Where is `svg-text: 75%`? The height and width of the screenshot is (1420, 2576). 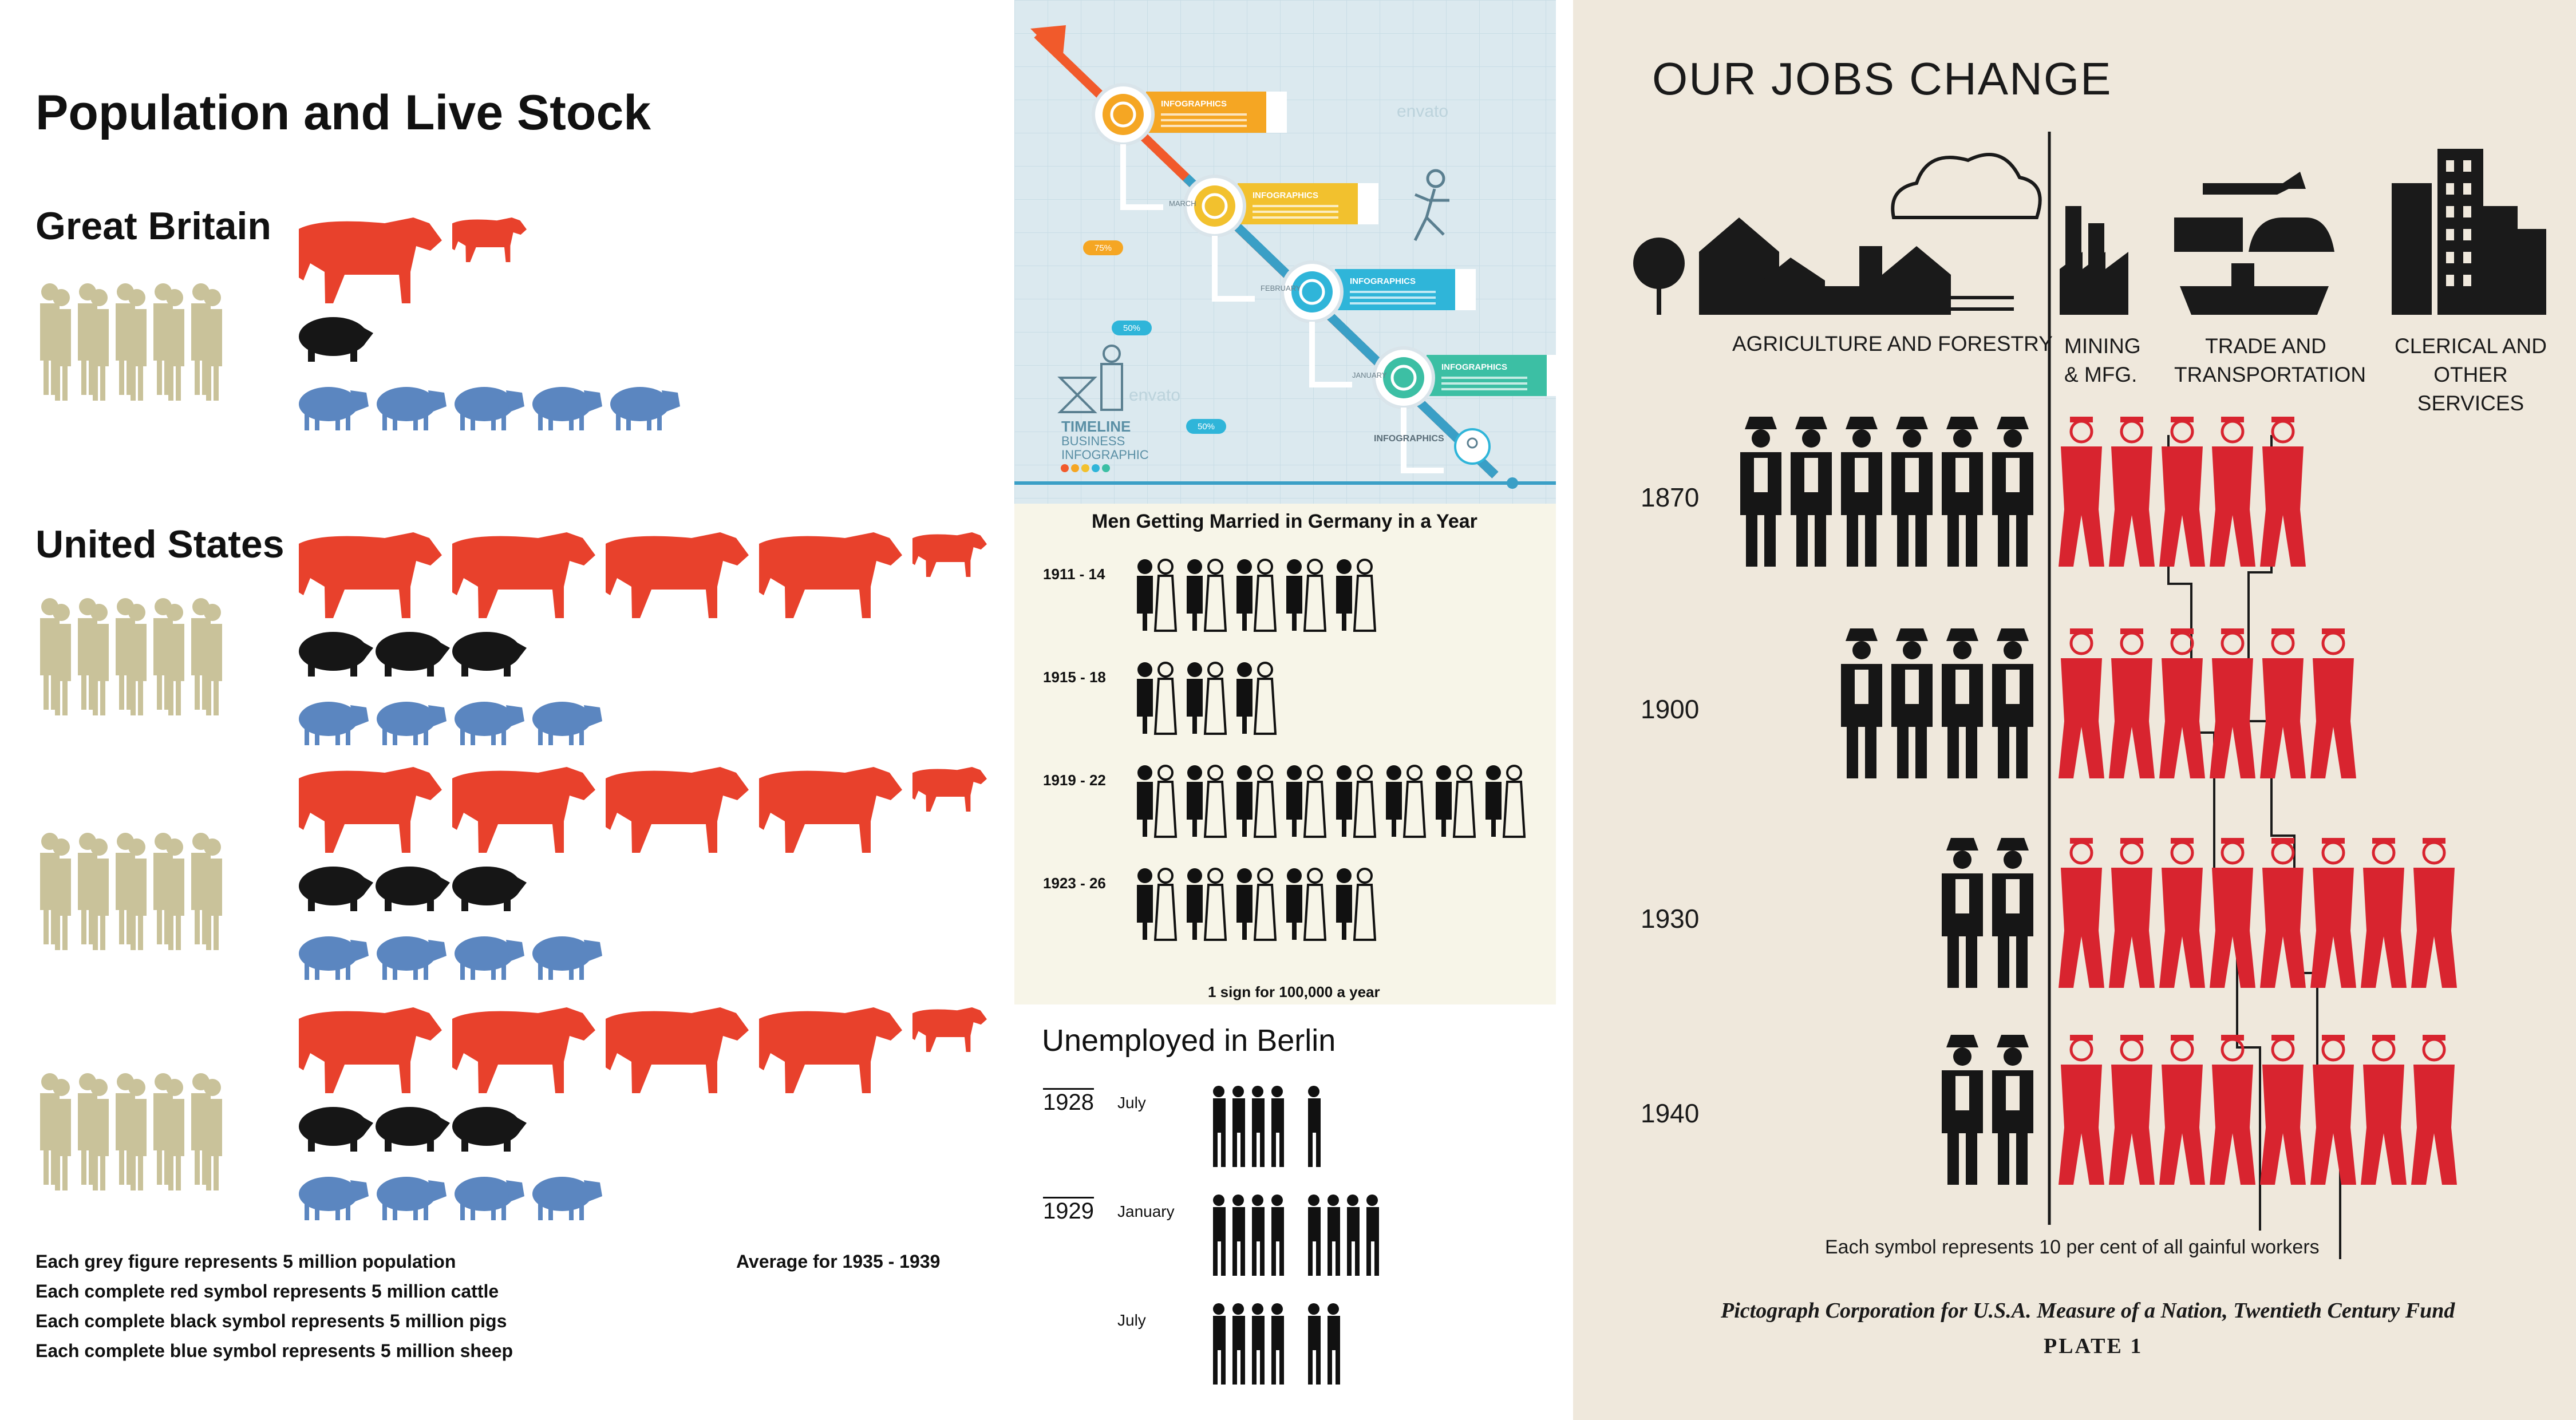
svg-text: 75% is located at coordinates (1103, 248).